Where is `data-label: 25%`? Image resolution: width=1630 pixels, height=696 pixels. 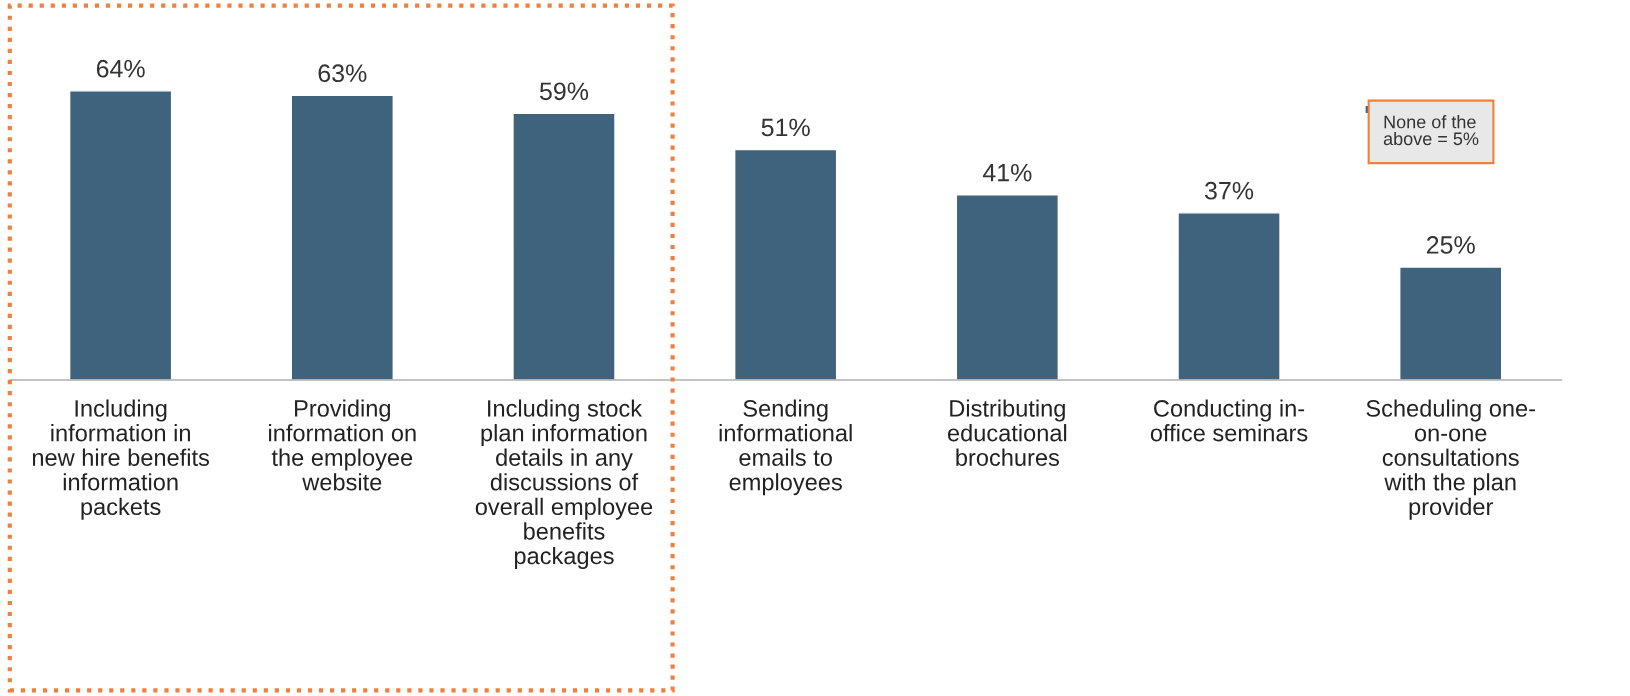 data-label: 25% is located at coordinates (1450, 245).